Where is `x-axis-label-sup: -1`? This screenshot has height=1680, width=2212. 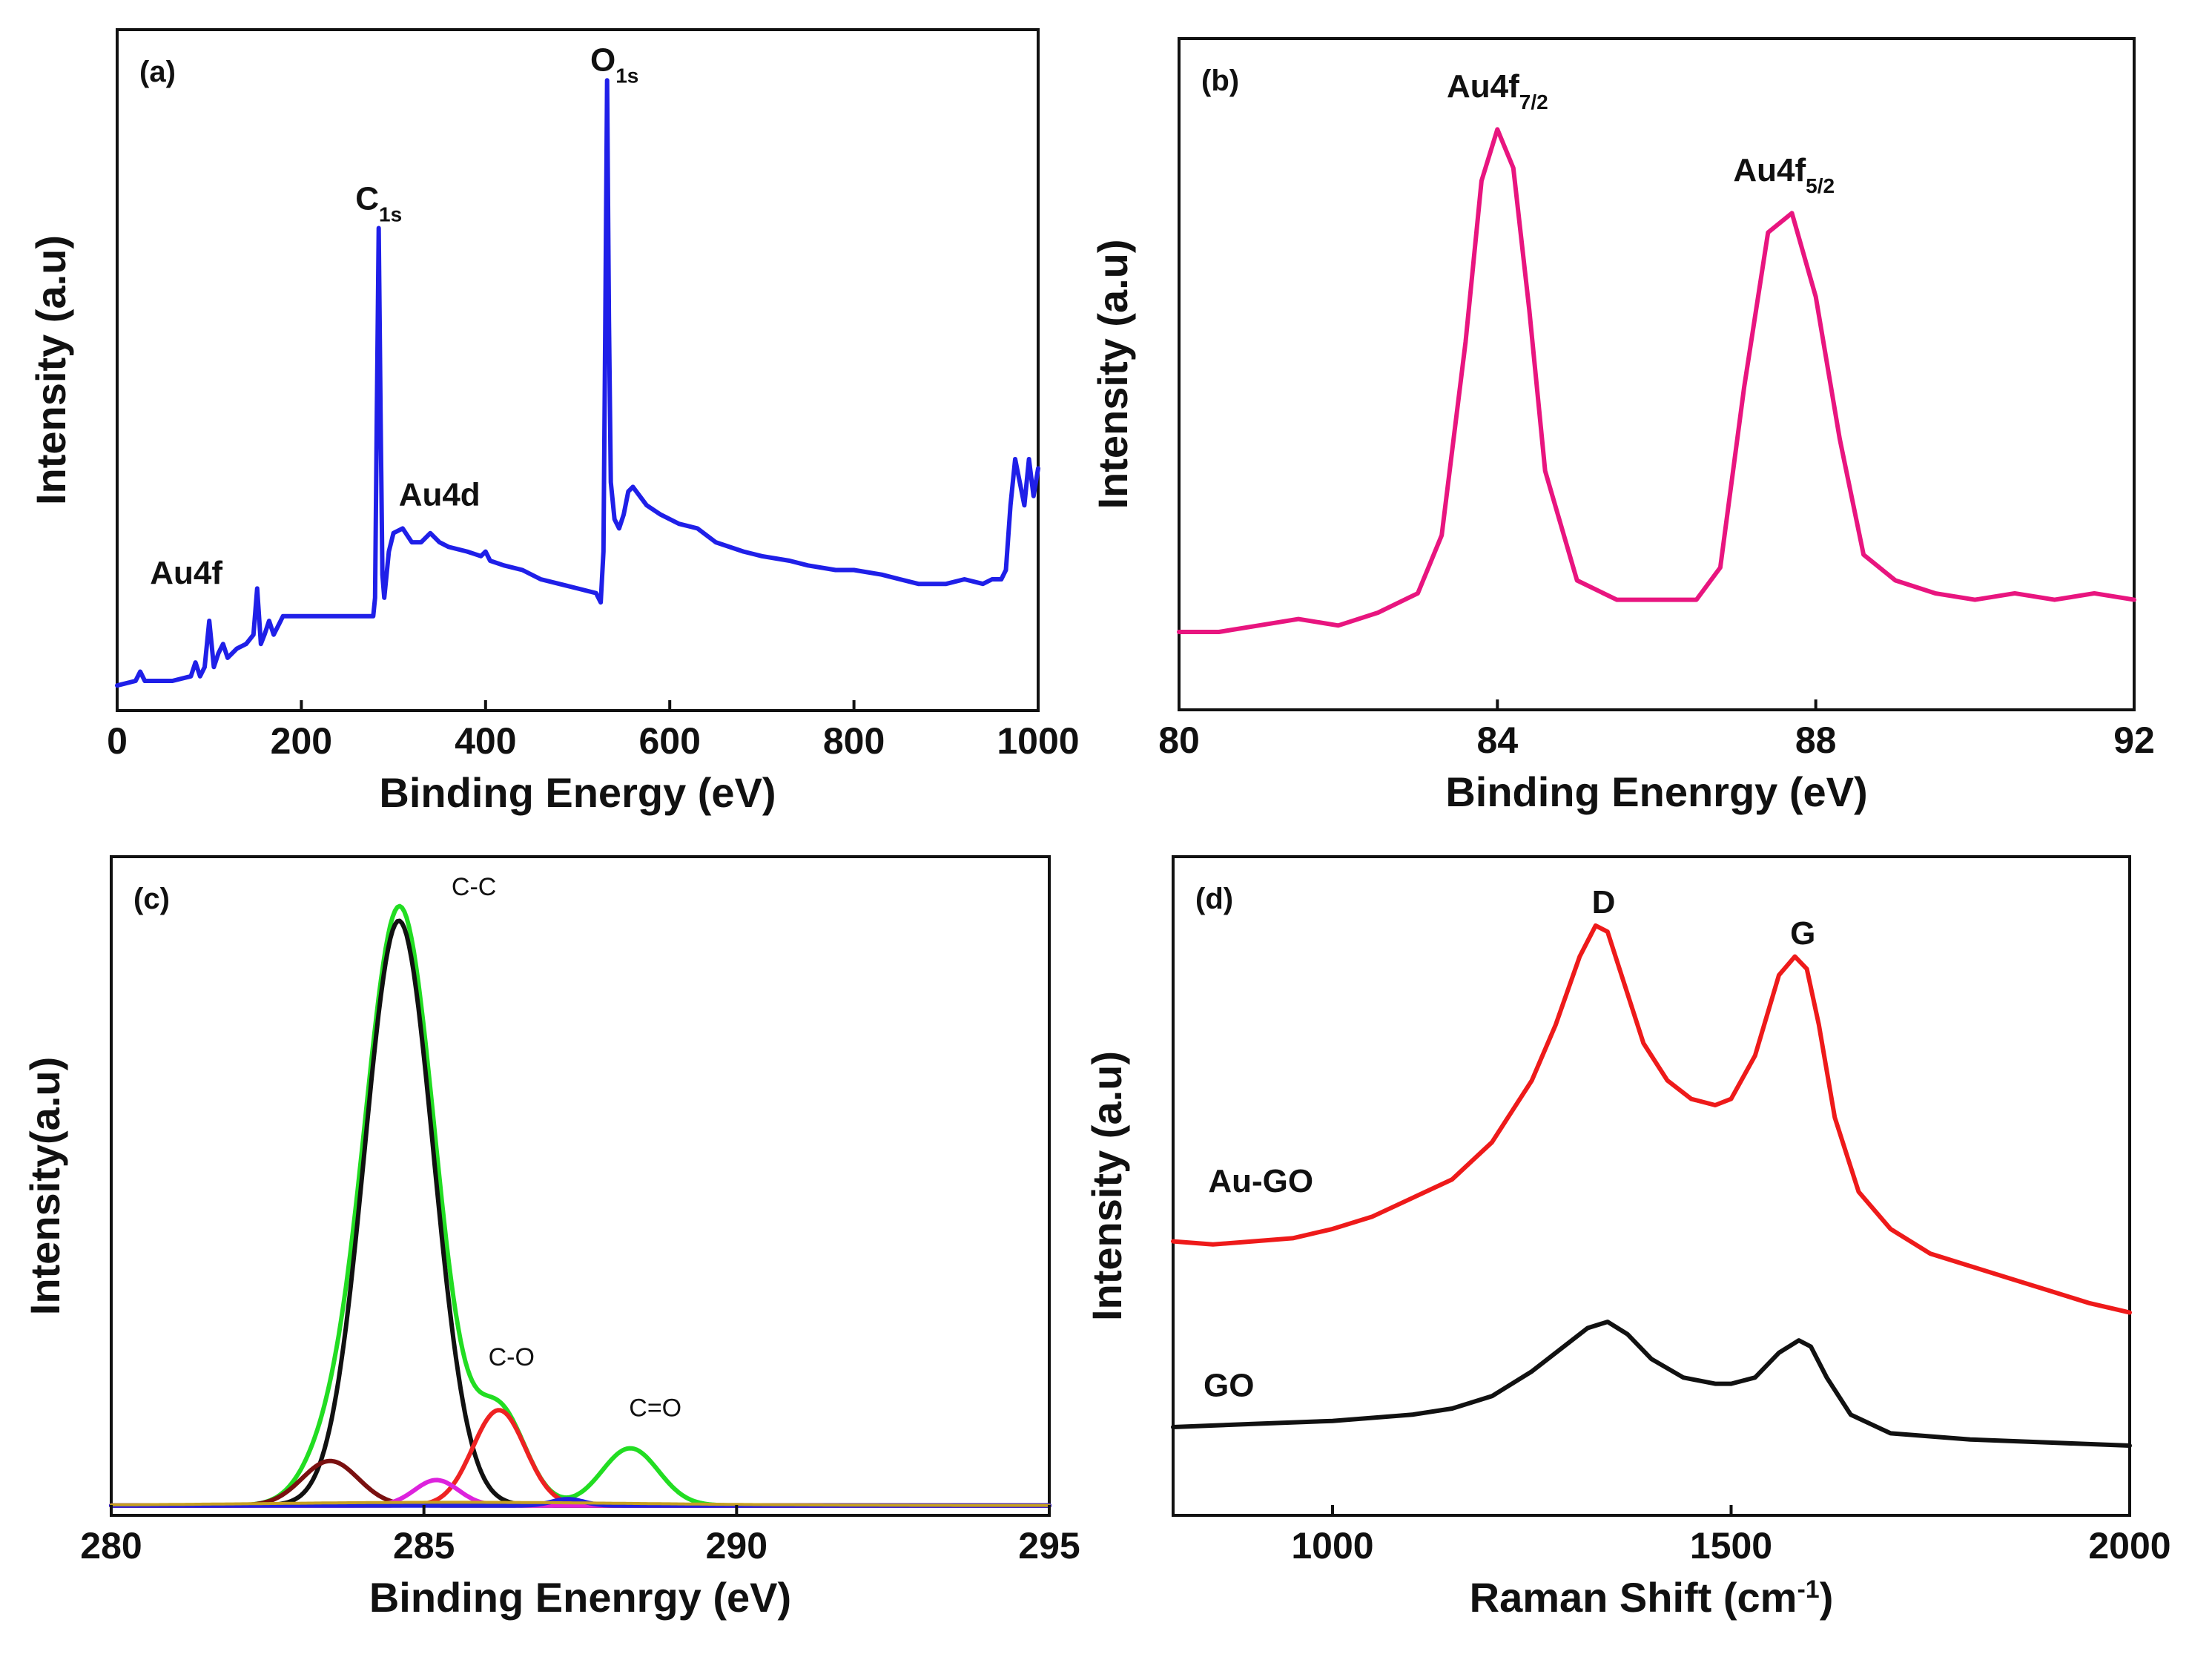 x-axis-label-sup: -1 is located at coordinates (1808, 1590).